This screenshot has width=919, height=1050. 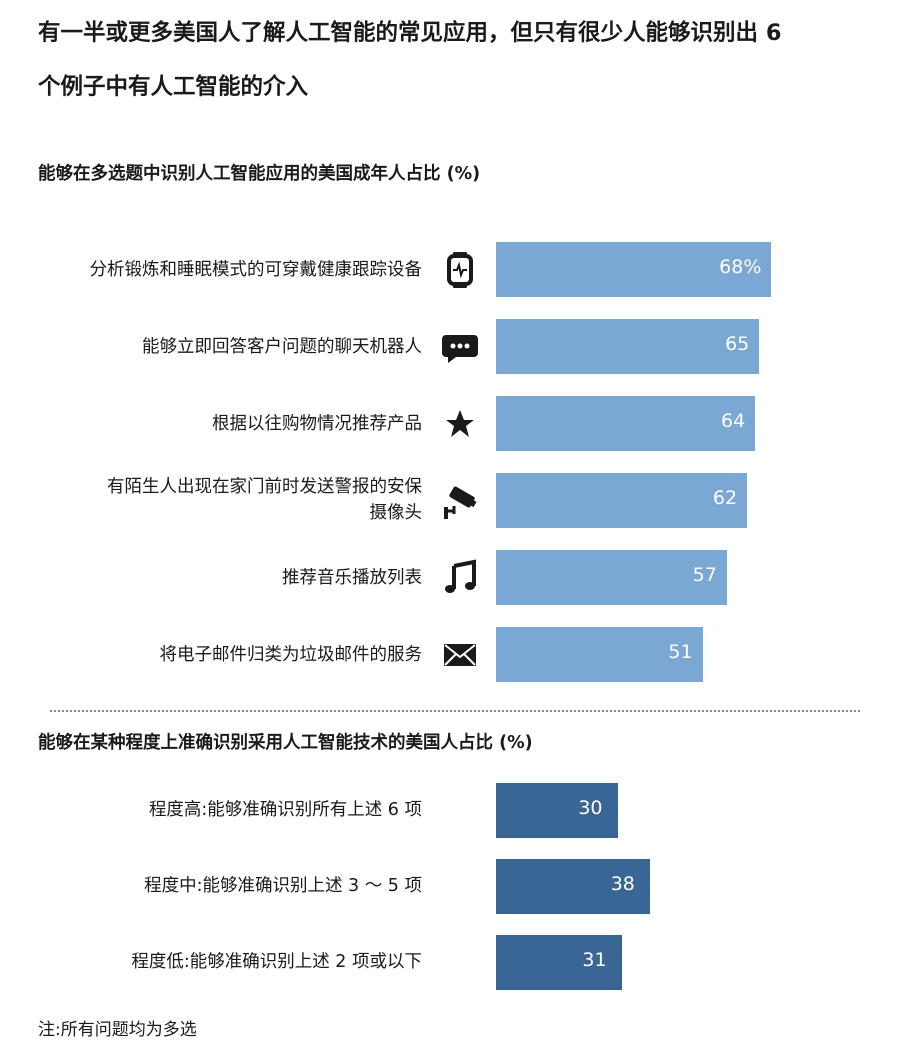 What do you see at coordinates (733, 421) in the screenshot?
I see `value-label: 64` at bounding box center [733, 421].